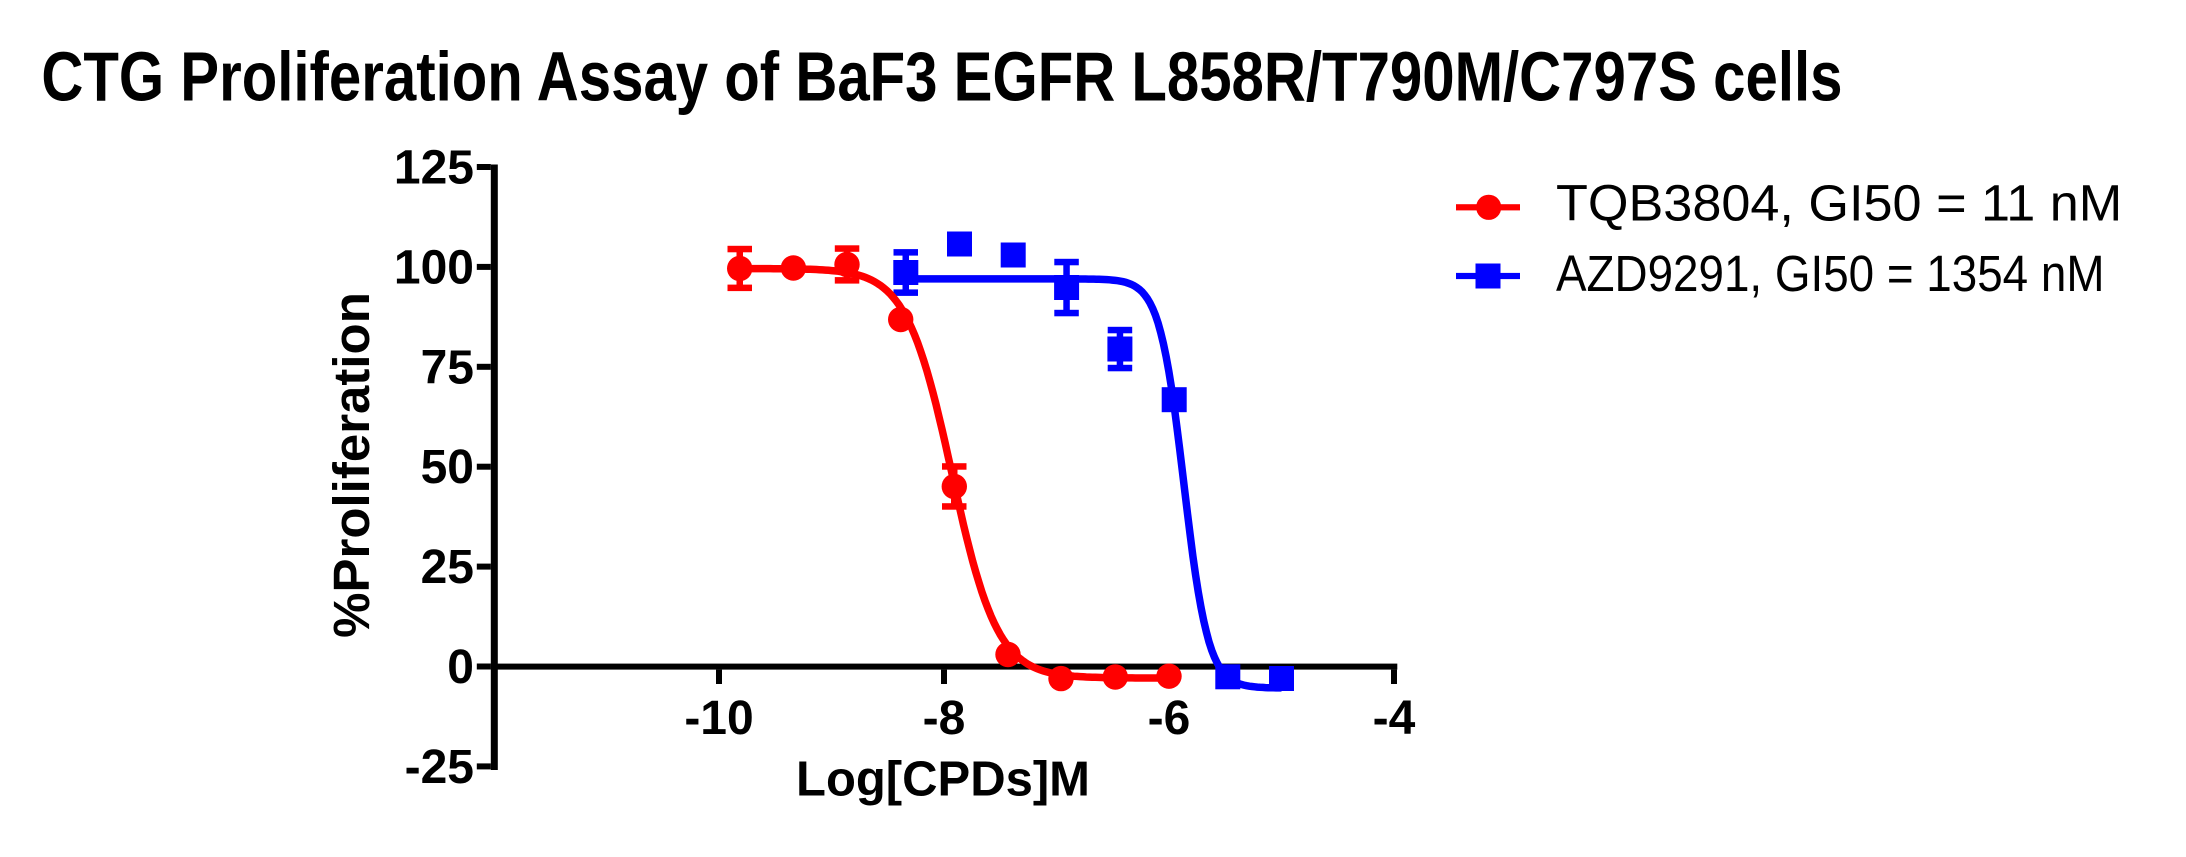  I want to click on svg-text: -10, so click(718, 718).